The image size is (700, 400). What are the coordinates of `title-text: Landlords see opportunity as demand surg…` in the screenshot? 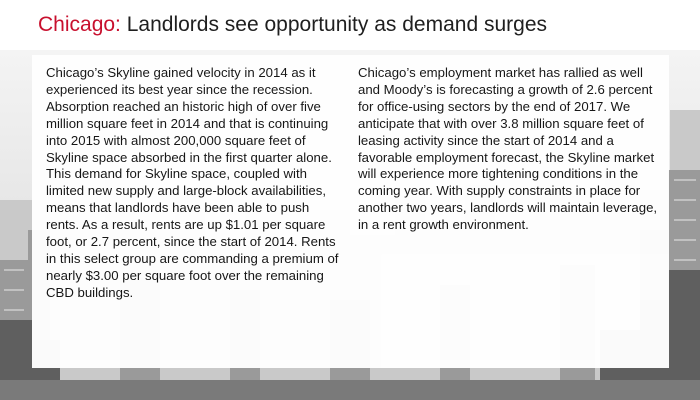 It's located at (333, 24).